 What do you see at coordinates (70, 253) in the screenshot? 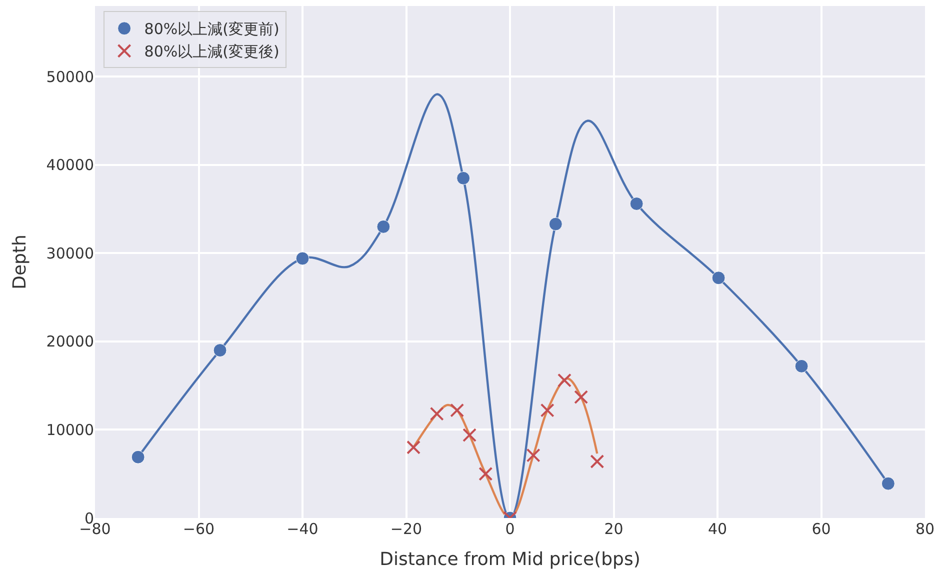
I see `y-tick-label: 30000` at bounding box center [70, 253].